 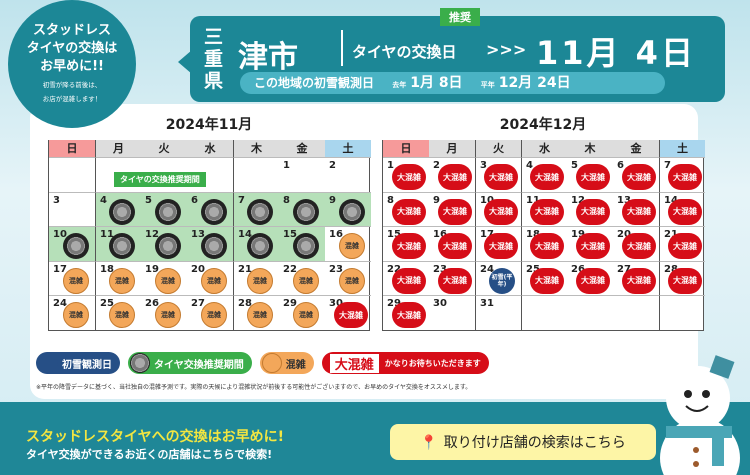 I want to click on day-number: 18, so click(x=533, y=235).